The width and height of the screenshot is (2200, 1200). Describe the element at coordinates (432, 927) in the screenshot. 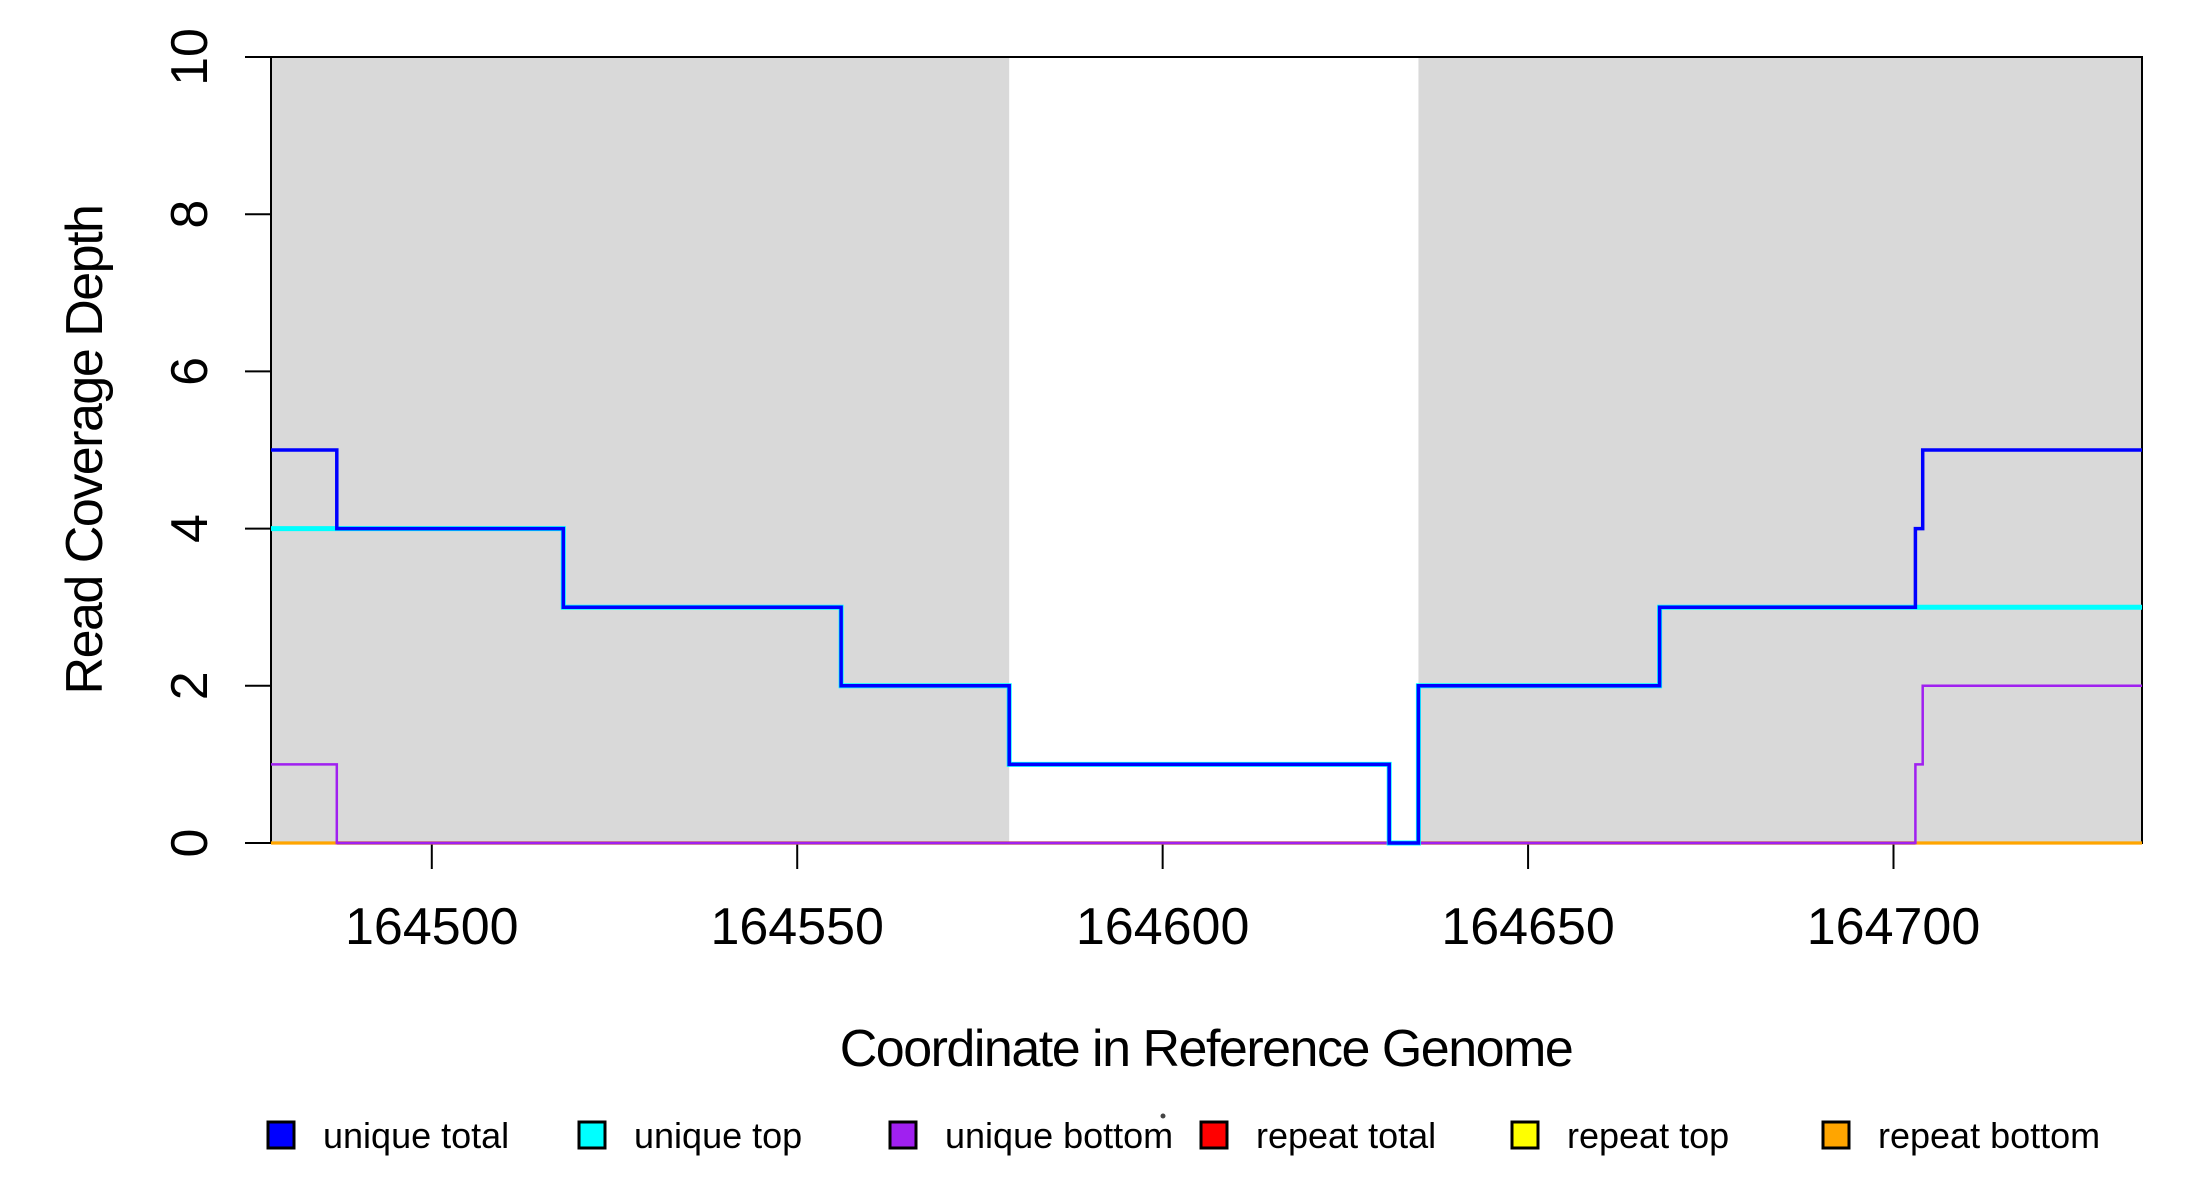

I see `x-tick-label: 164500` at that location.